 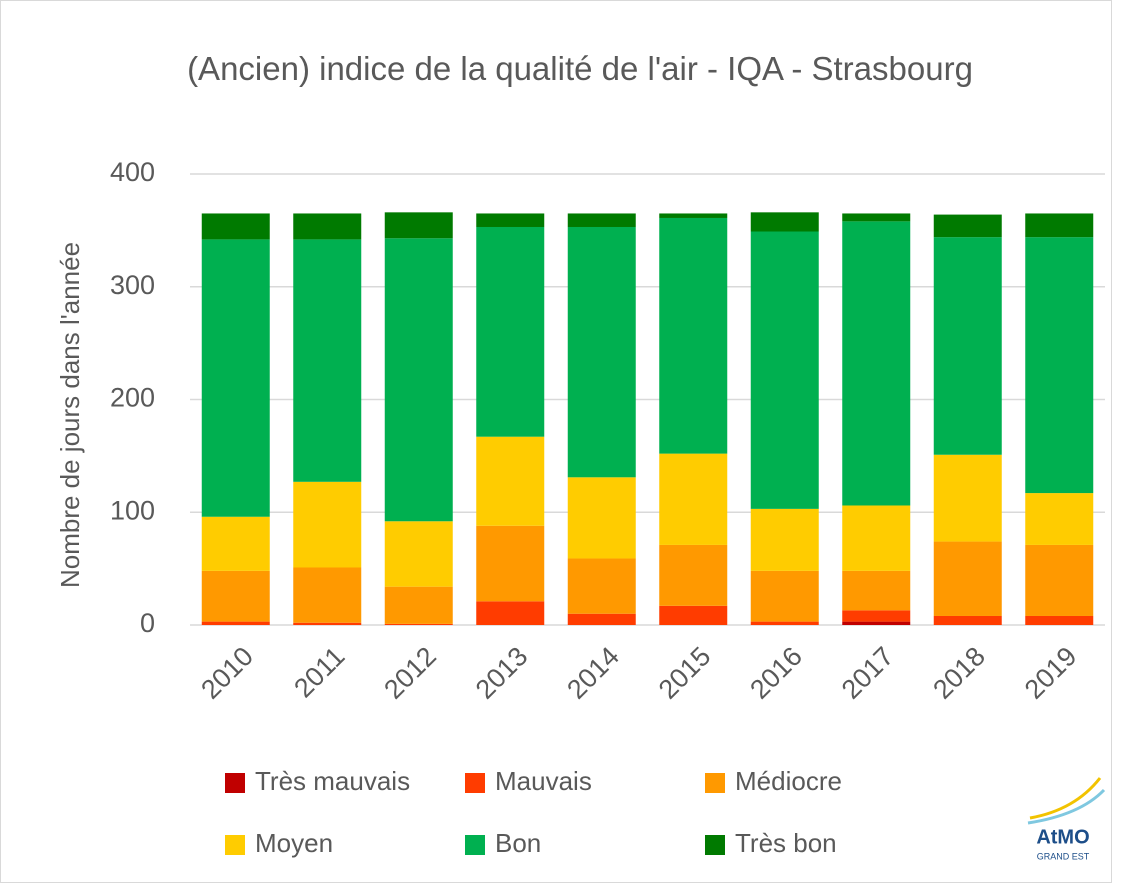 What do you see at coordinates (132, 285) in the screenshot?
I see `y-tick-label: 300` at bounding box center [132, 285].